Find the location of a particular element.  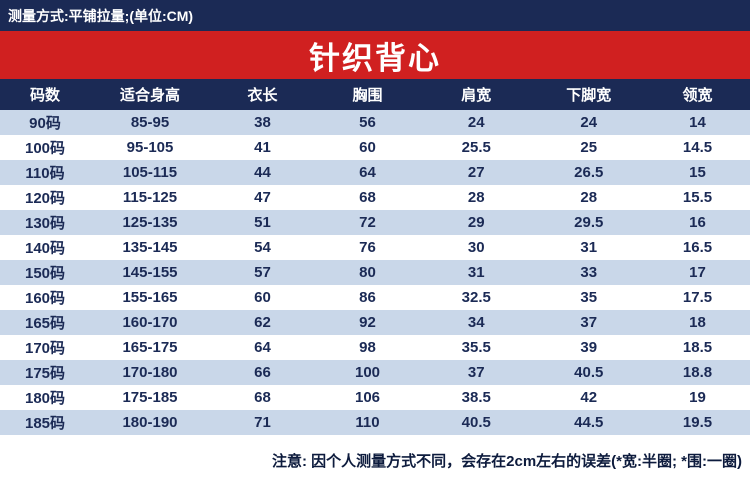

table-cell: 165码 is located at coordinates (45, 323).